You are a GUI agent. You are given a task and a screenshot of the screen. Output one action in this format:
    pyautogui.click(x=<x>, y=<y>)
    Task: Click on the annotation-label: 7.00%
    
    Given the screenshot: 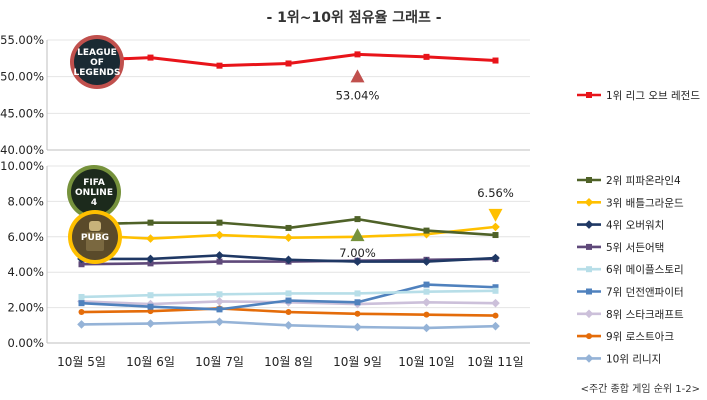 What is the action you would take?
    pyautogui.click(x=357, y=253)
    